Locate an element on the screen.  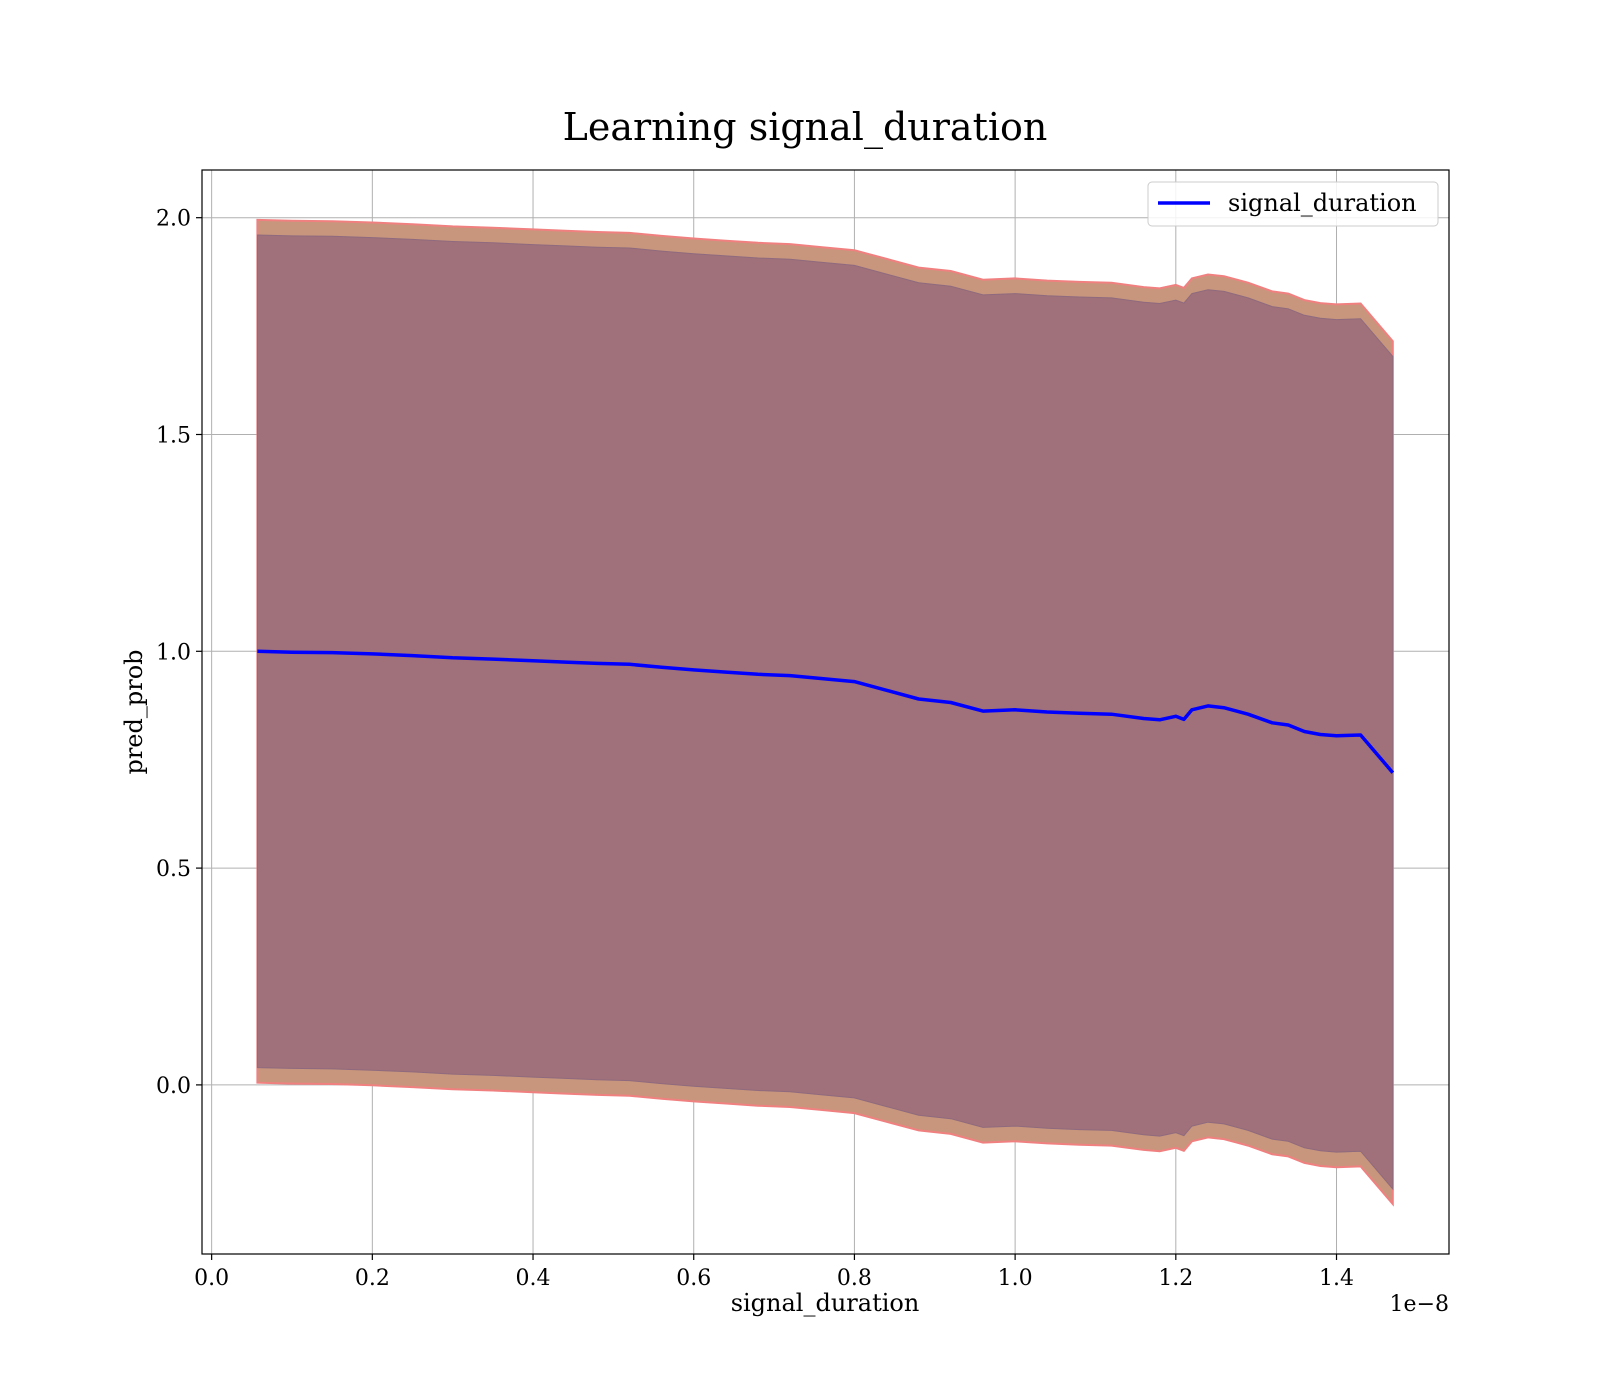
y-tick-label: 2.0 is located at coordinates (173, 219).